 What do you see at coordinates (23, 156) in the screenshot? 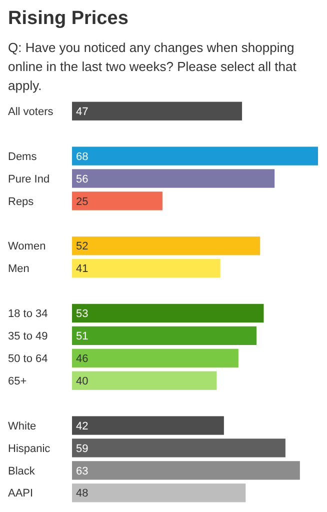
I see `y-tick-label: Dems` at bounding box center [23, 156].